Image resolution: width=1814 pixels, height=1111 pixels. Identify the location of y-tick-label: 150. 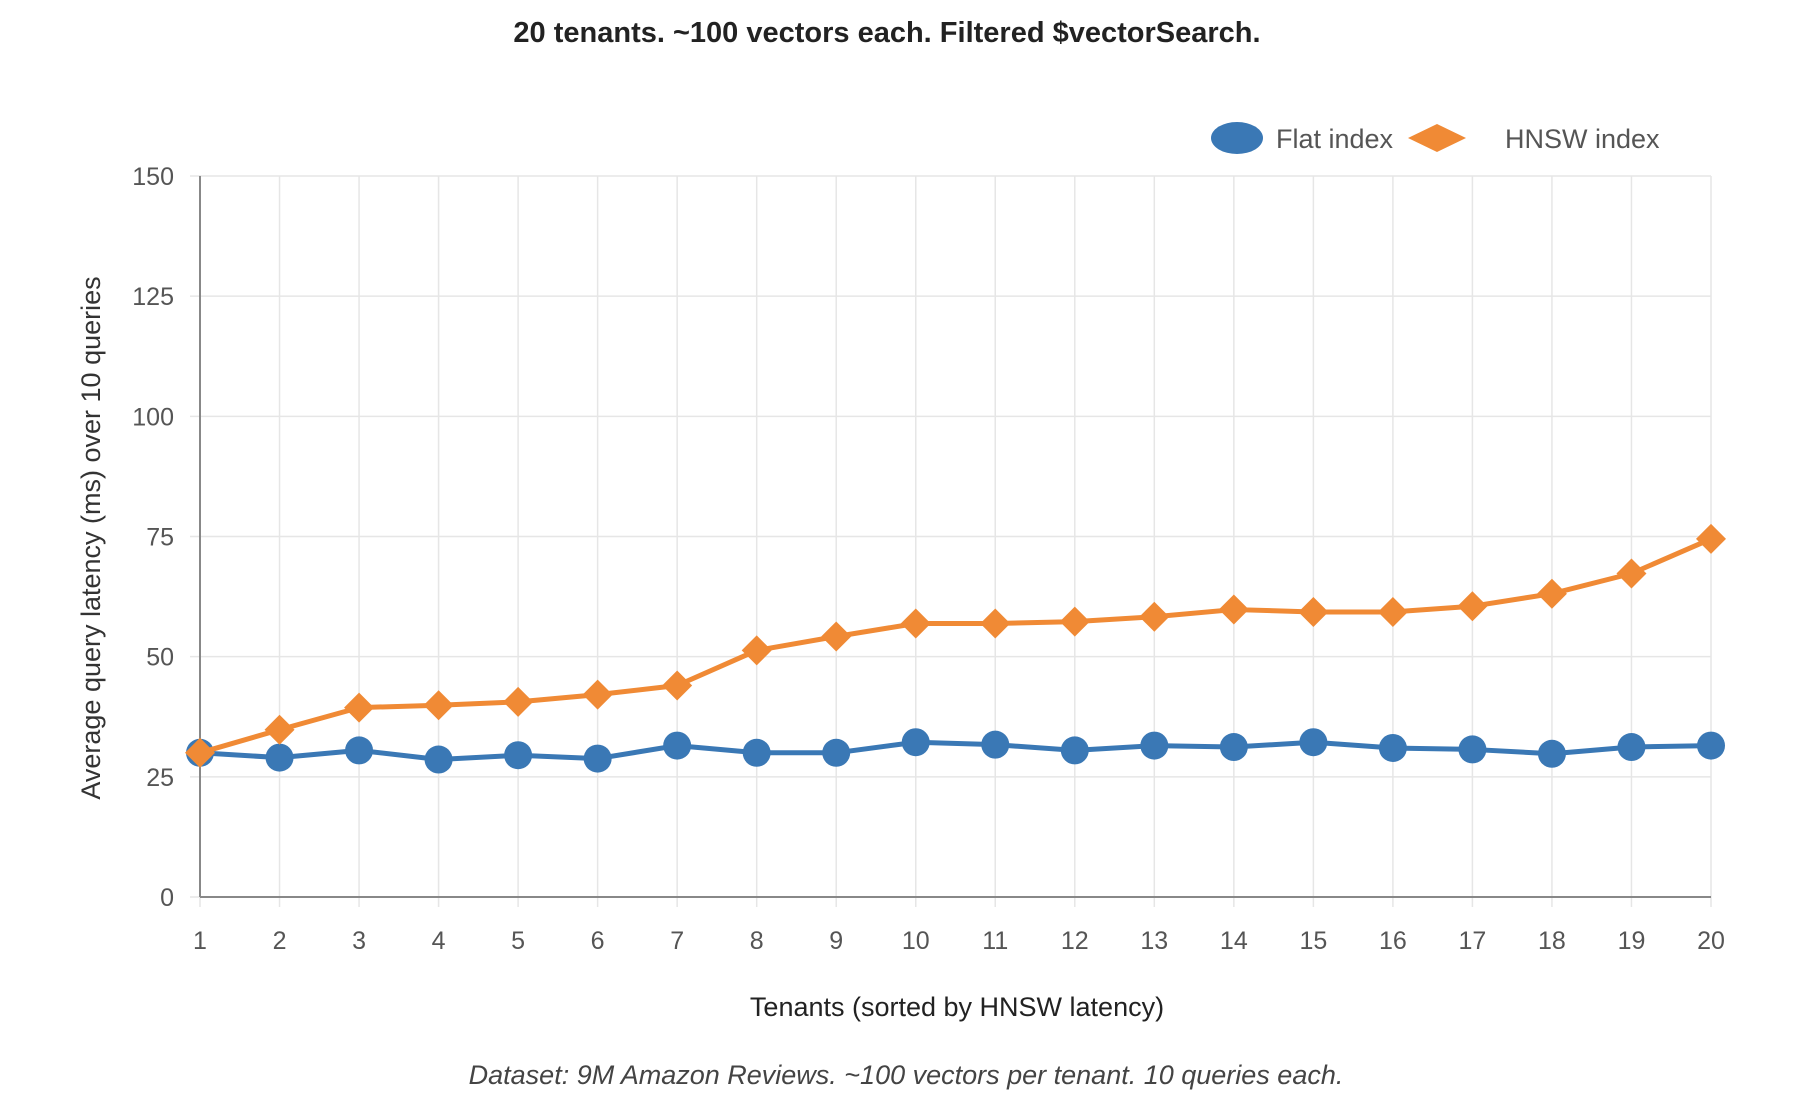
(153, 177).